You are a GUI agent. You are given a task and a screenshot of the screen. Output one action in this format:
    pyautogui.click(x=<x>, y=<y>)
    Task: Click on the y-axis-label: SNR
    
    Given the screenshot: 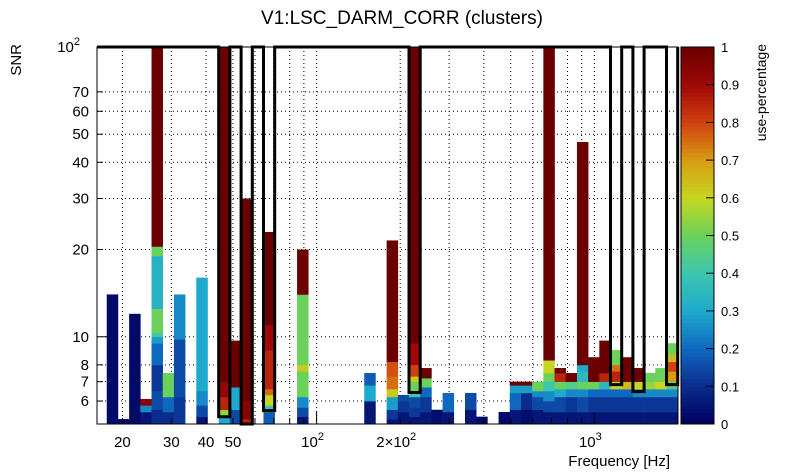 What is the action you would take?
    pyautogui.click(x=16, y=60)
    